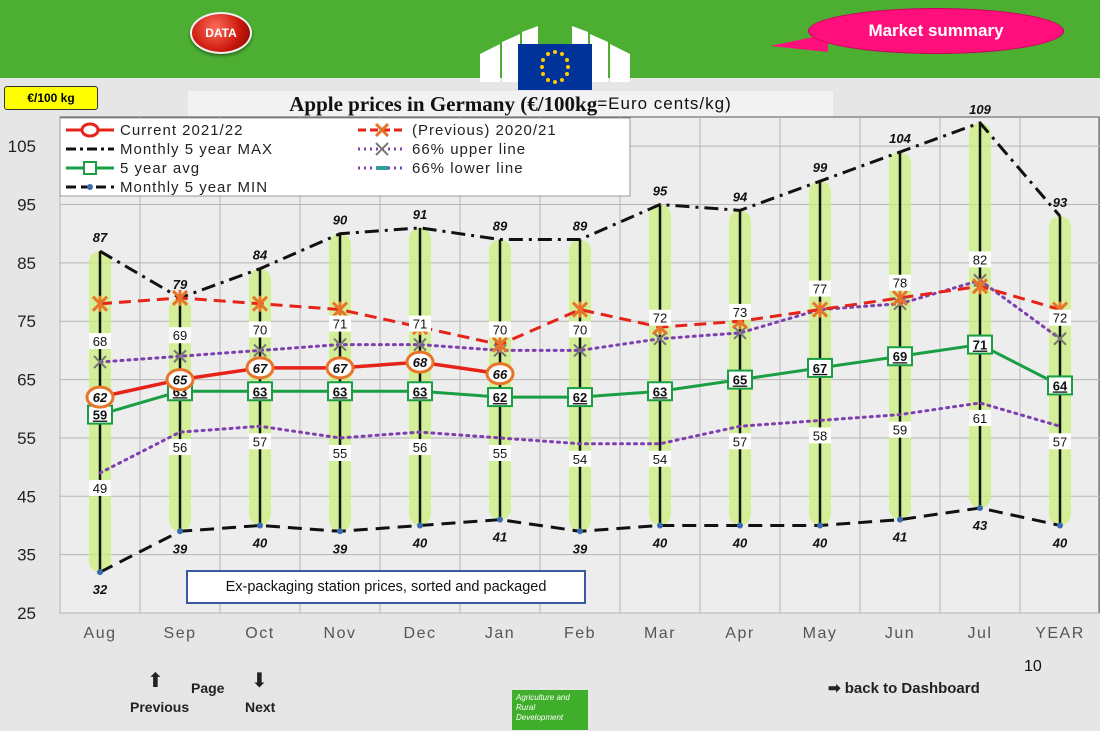 Image resolution: width=1100 pixels, height=731 pixels. Describe the element at coordinates (555, 58) in the screenshot. I see `eu-commission-logo-icon` at that location.